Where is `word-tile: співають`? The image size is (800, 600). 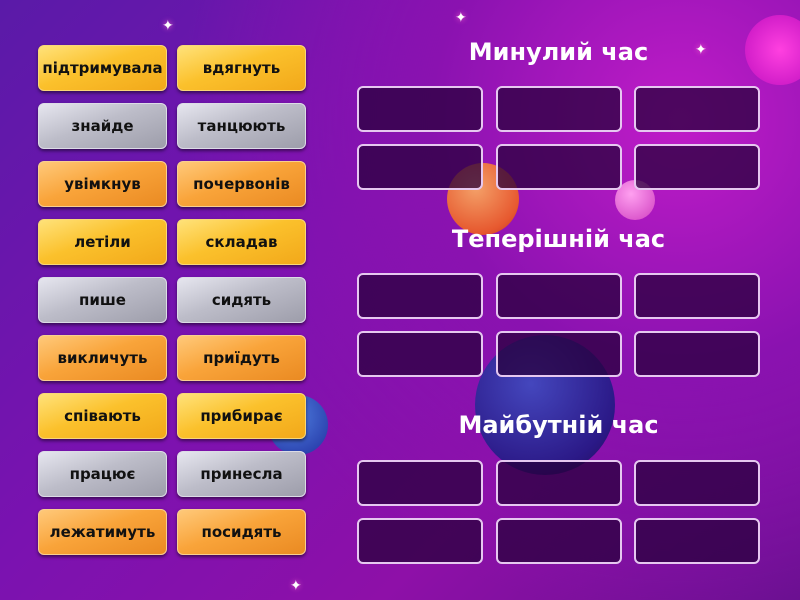
word-tile: співають is located at coordinates (102, 416).